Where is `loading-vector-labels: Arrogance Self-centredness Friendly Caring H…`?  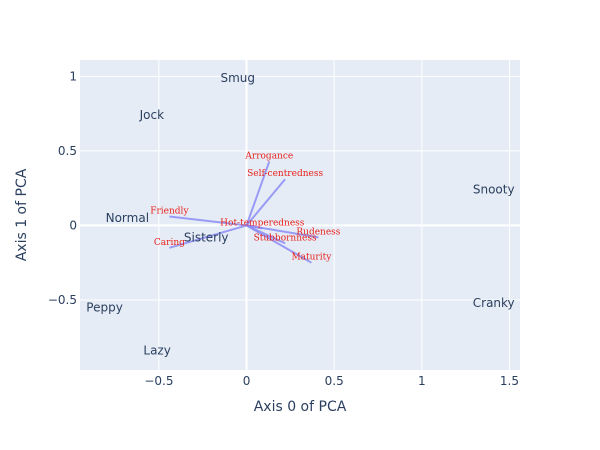 loading-vector-labels: Arrogance Self-centredness Friendly Caring H… is located at coordinates (245, 206).